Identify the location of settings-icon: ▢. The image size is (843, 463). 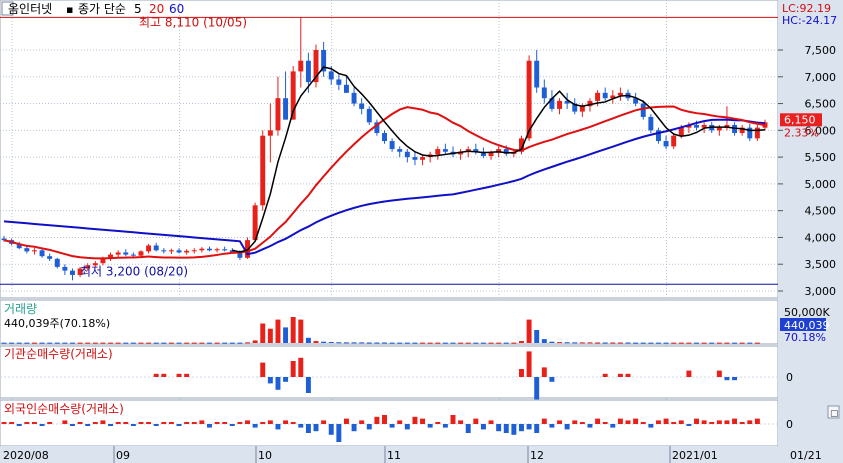
(834, 414).